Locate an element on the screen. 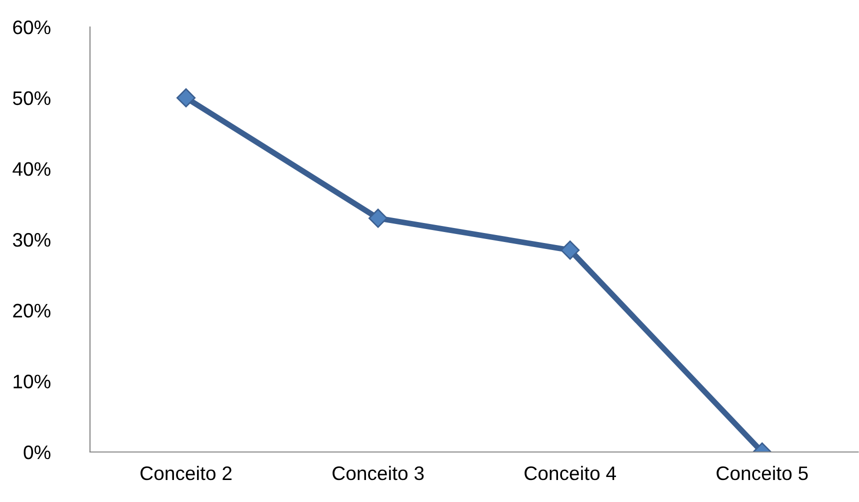  x-tick-label: Conceito 2 is located at coordinates (186, 473).